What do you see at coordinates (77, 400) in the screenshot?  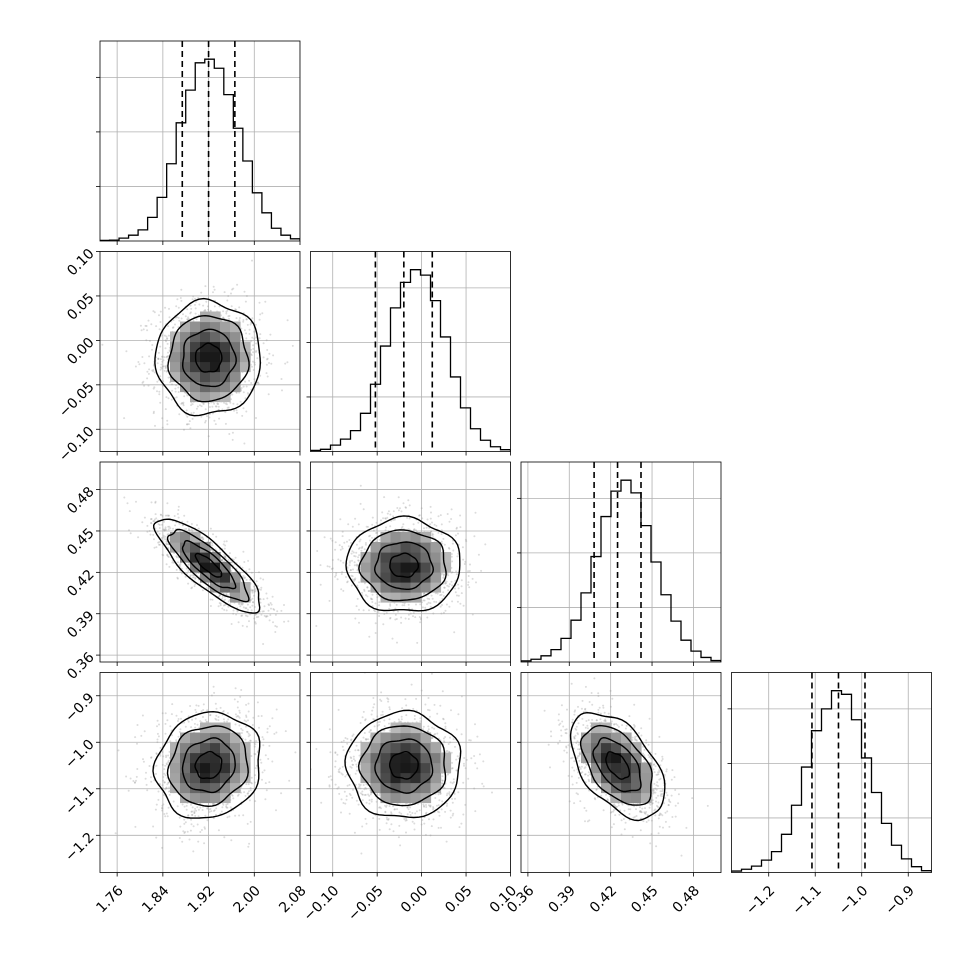 I see `y-tick-label: −0.05` at bounding box center [77, 400].